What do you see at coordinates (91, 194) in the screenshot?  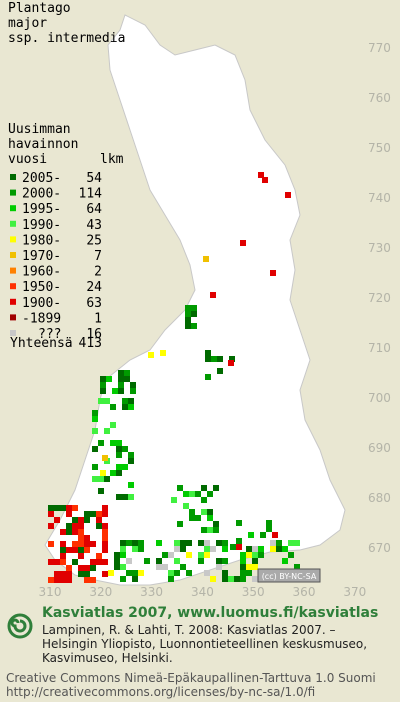 I see `legend-count: 114` at bounding box center [91, 194].